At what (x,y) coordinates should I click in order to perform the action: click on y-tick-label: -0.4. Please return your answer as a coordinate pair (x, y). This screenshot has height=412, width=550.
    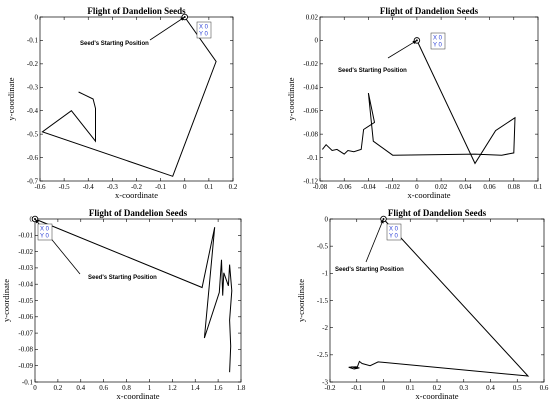
    Looking at the image, I should click on (33, 111).